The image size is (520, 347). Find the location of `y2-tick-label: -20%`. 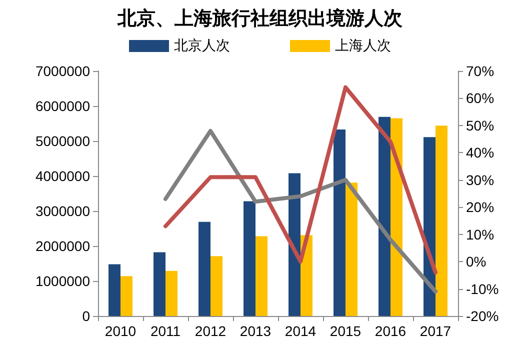

y2-tick-label: -20% is located at coordinates (482, 316).